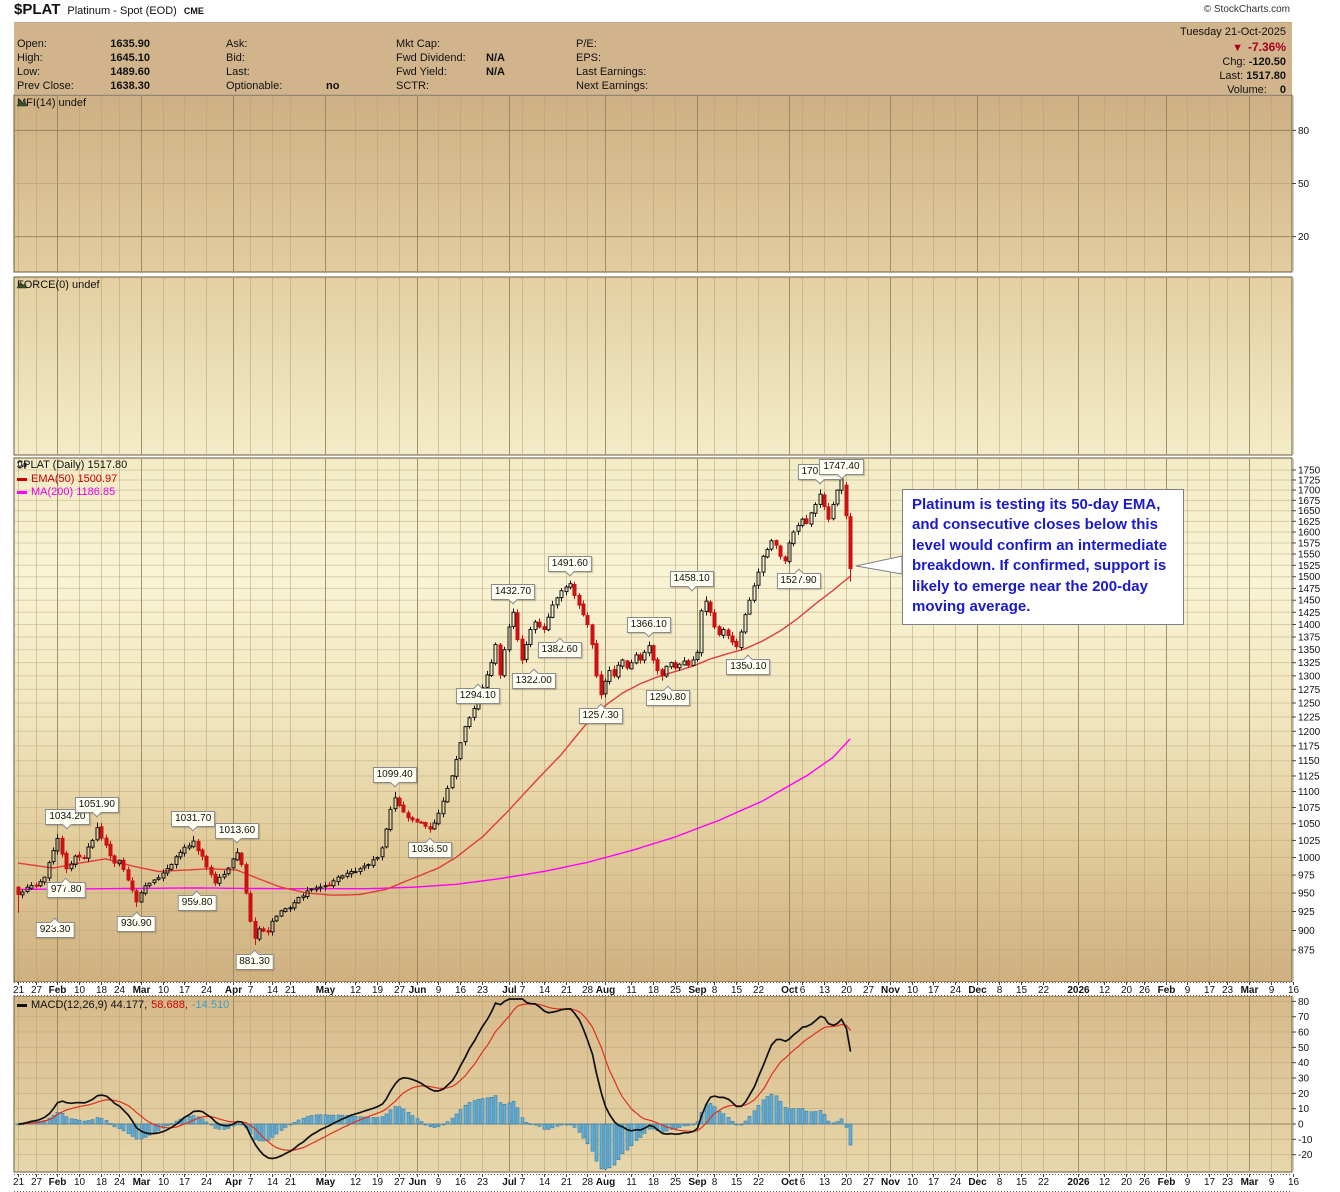  I want to click on price-axis-label: 900, so click(1306, 931).